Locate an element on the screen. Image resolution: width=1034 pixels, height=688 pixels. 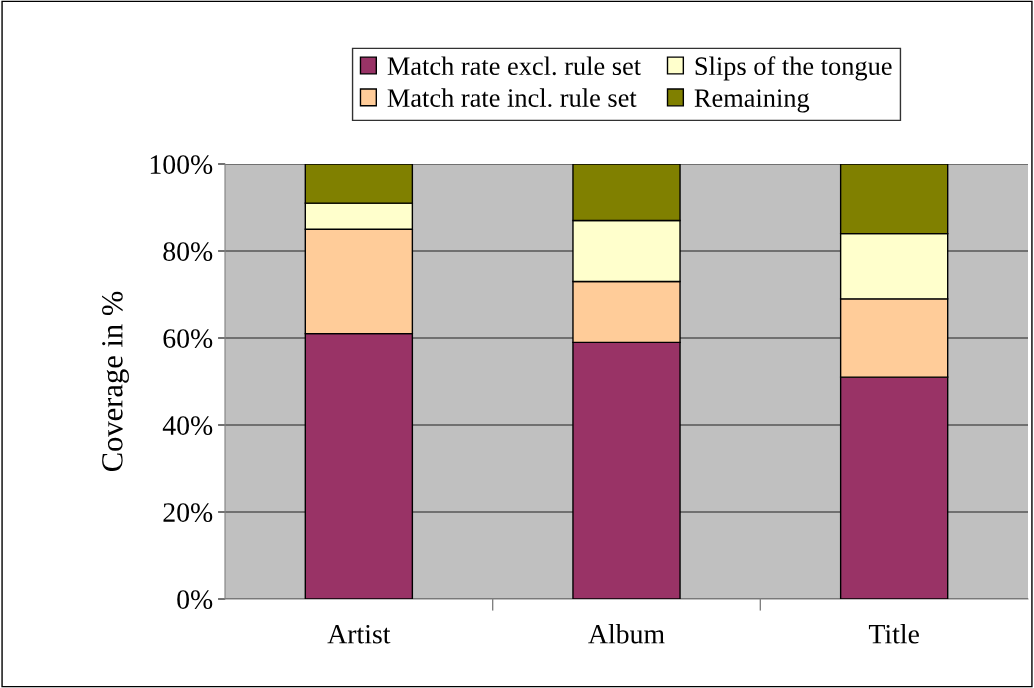
y-axis-title: Coverage in % is located at coordinates (115, 381).